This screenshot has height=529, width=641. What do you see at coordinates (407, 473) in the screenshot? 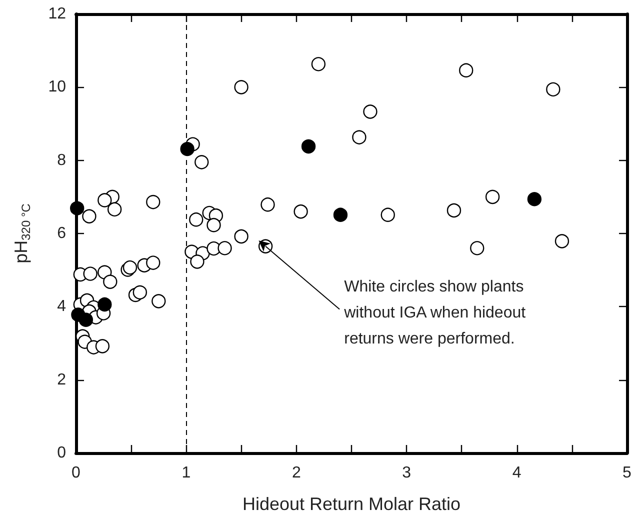
I see `x-tick-label: 3` at bounding box center [407, 473].